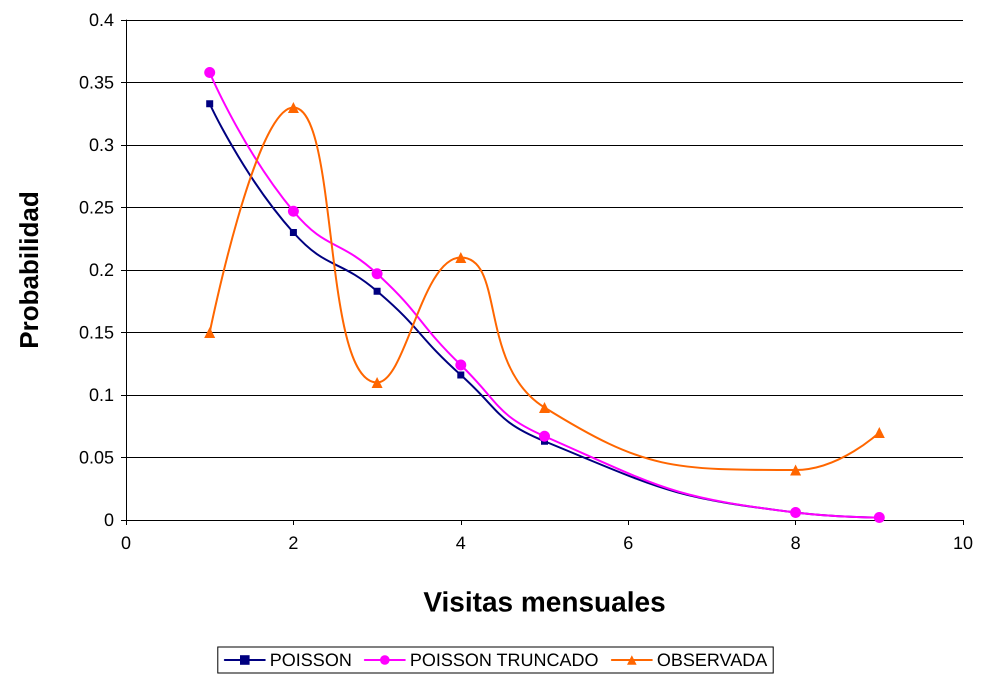 This screenshot has width=983, height=675. I want to click on y-tick-label: 0.35, so click(96, 82).